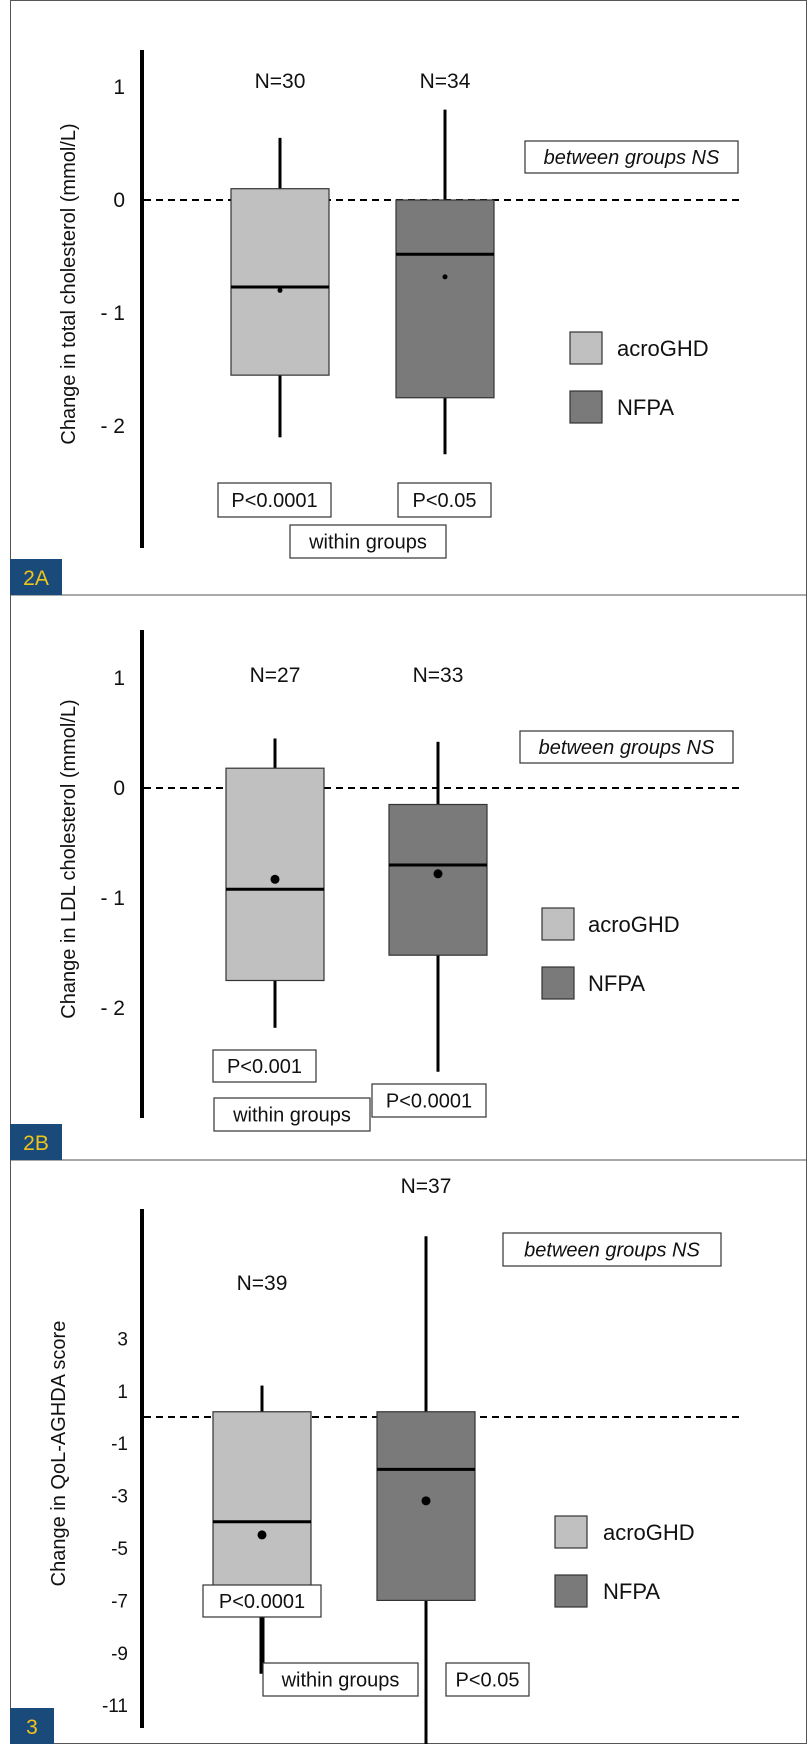 Image resolution: width=807 pixels, height=1744 pixels. I want to click on y-tick-label: -7, so click(119, 1601).